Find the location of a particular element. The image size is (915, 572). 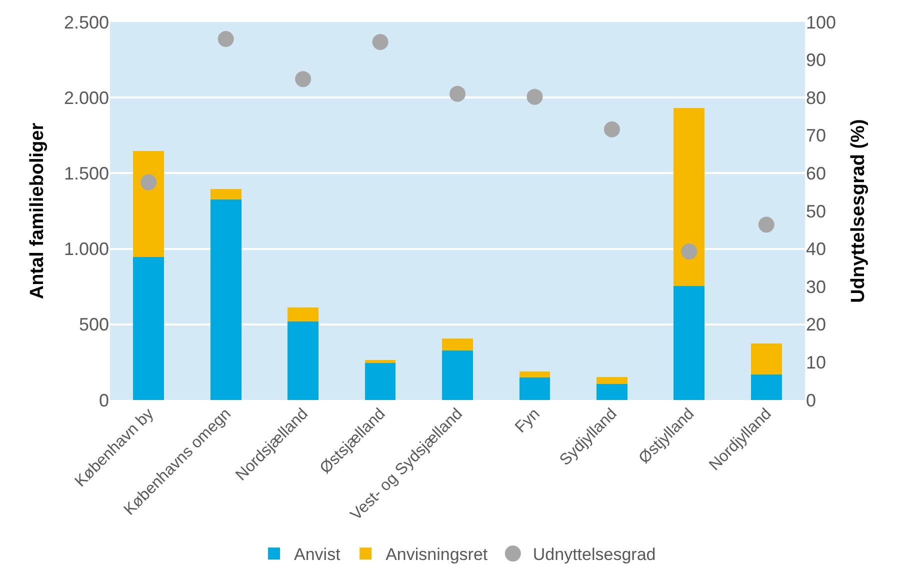

y2-tick-label: 20 is located at coordinates (816, 324).